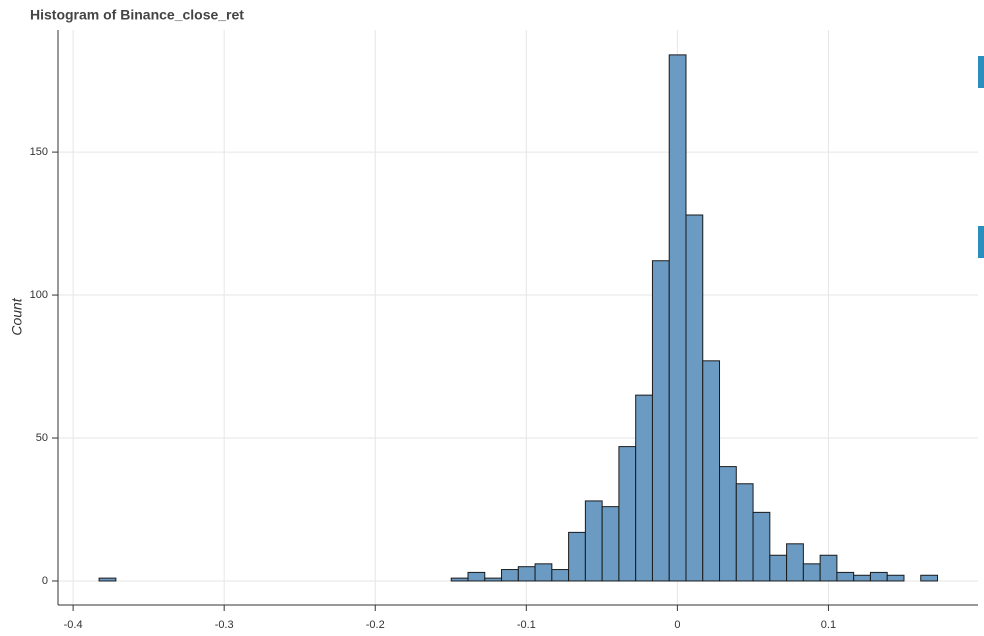 This screenshot has width=984, height=636. I want to click on y-tick-label: 150, so click(39, 152).